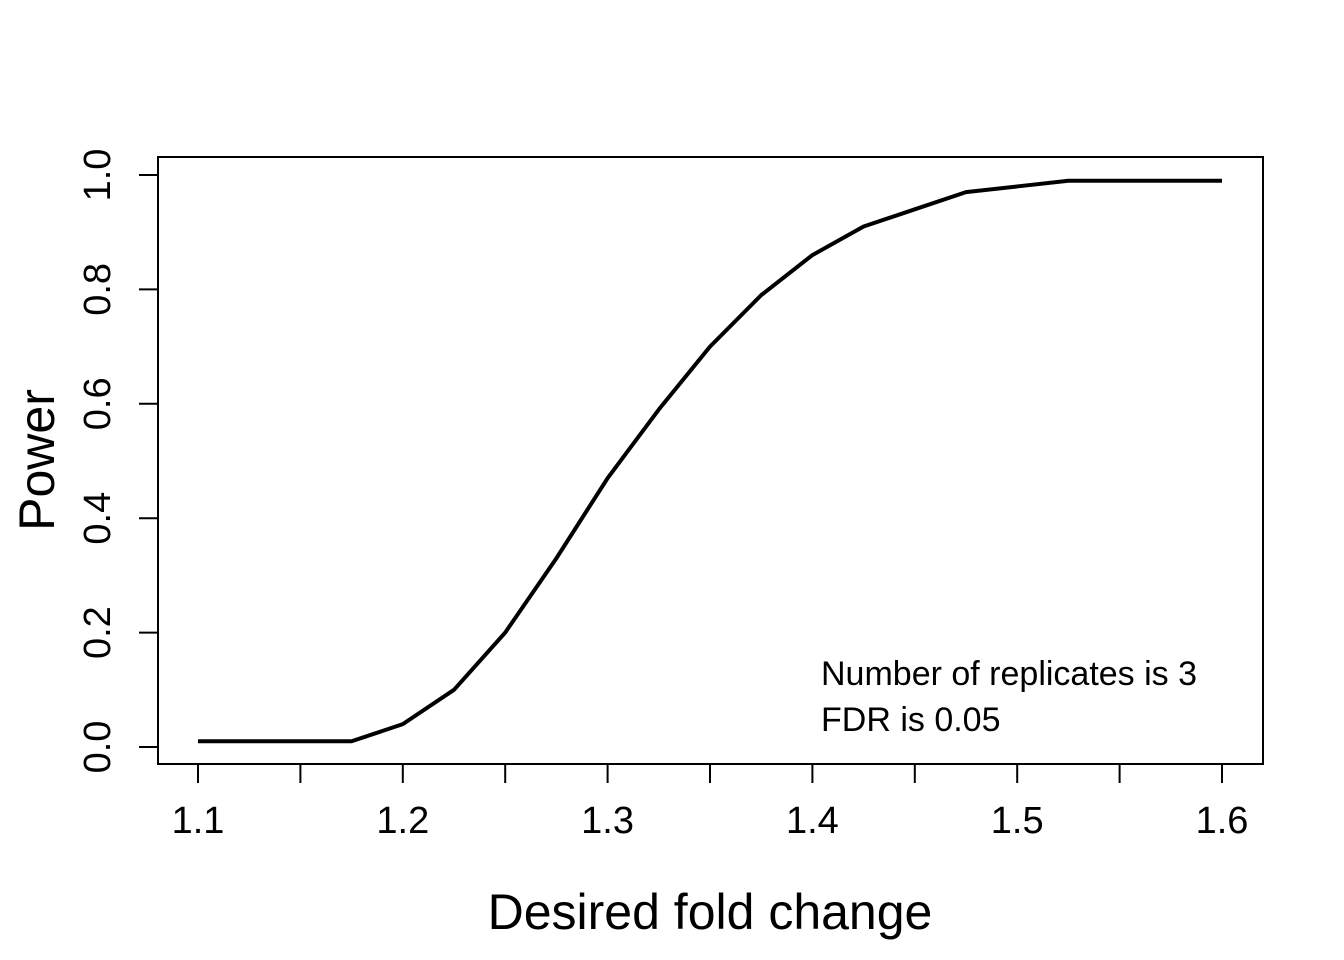  Describe the element at coordinates (812, 821) in the screenshot. I see `x-tick-label: 1.4` at that location.